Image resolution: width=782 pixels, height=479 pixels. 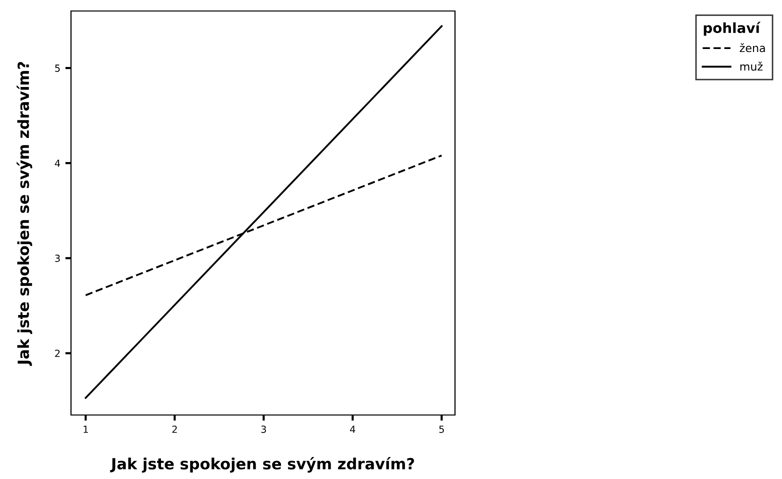 I want to click on x-tick-label: 5, so click(x=441, y=429).